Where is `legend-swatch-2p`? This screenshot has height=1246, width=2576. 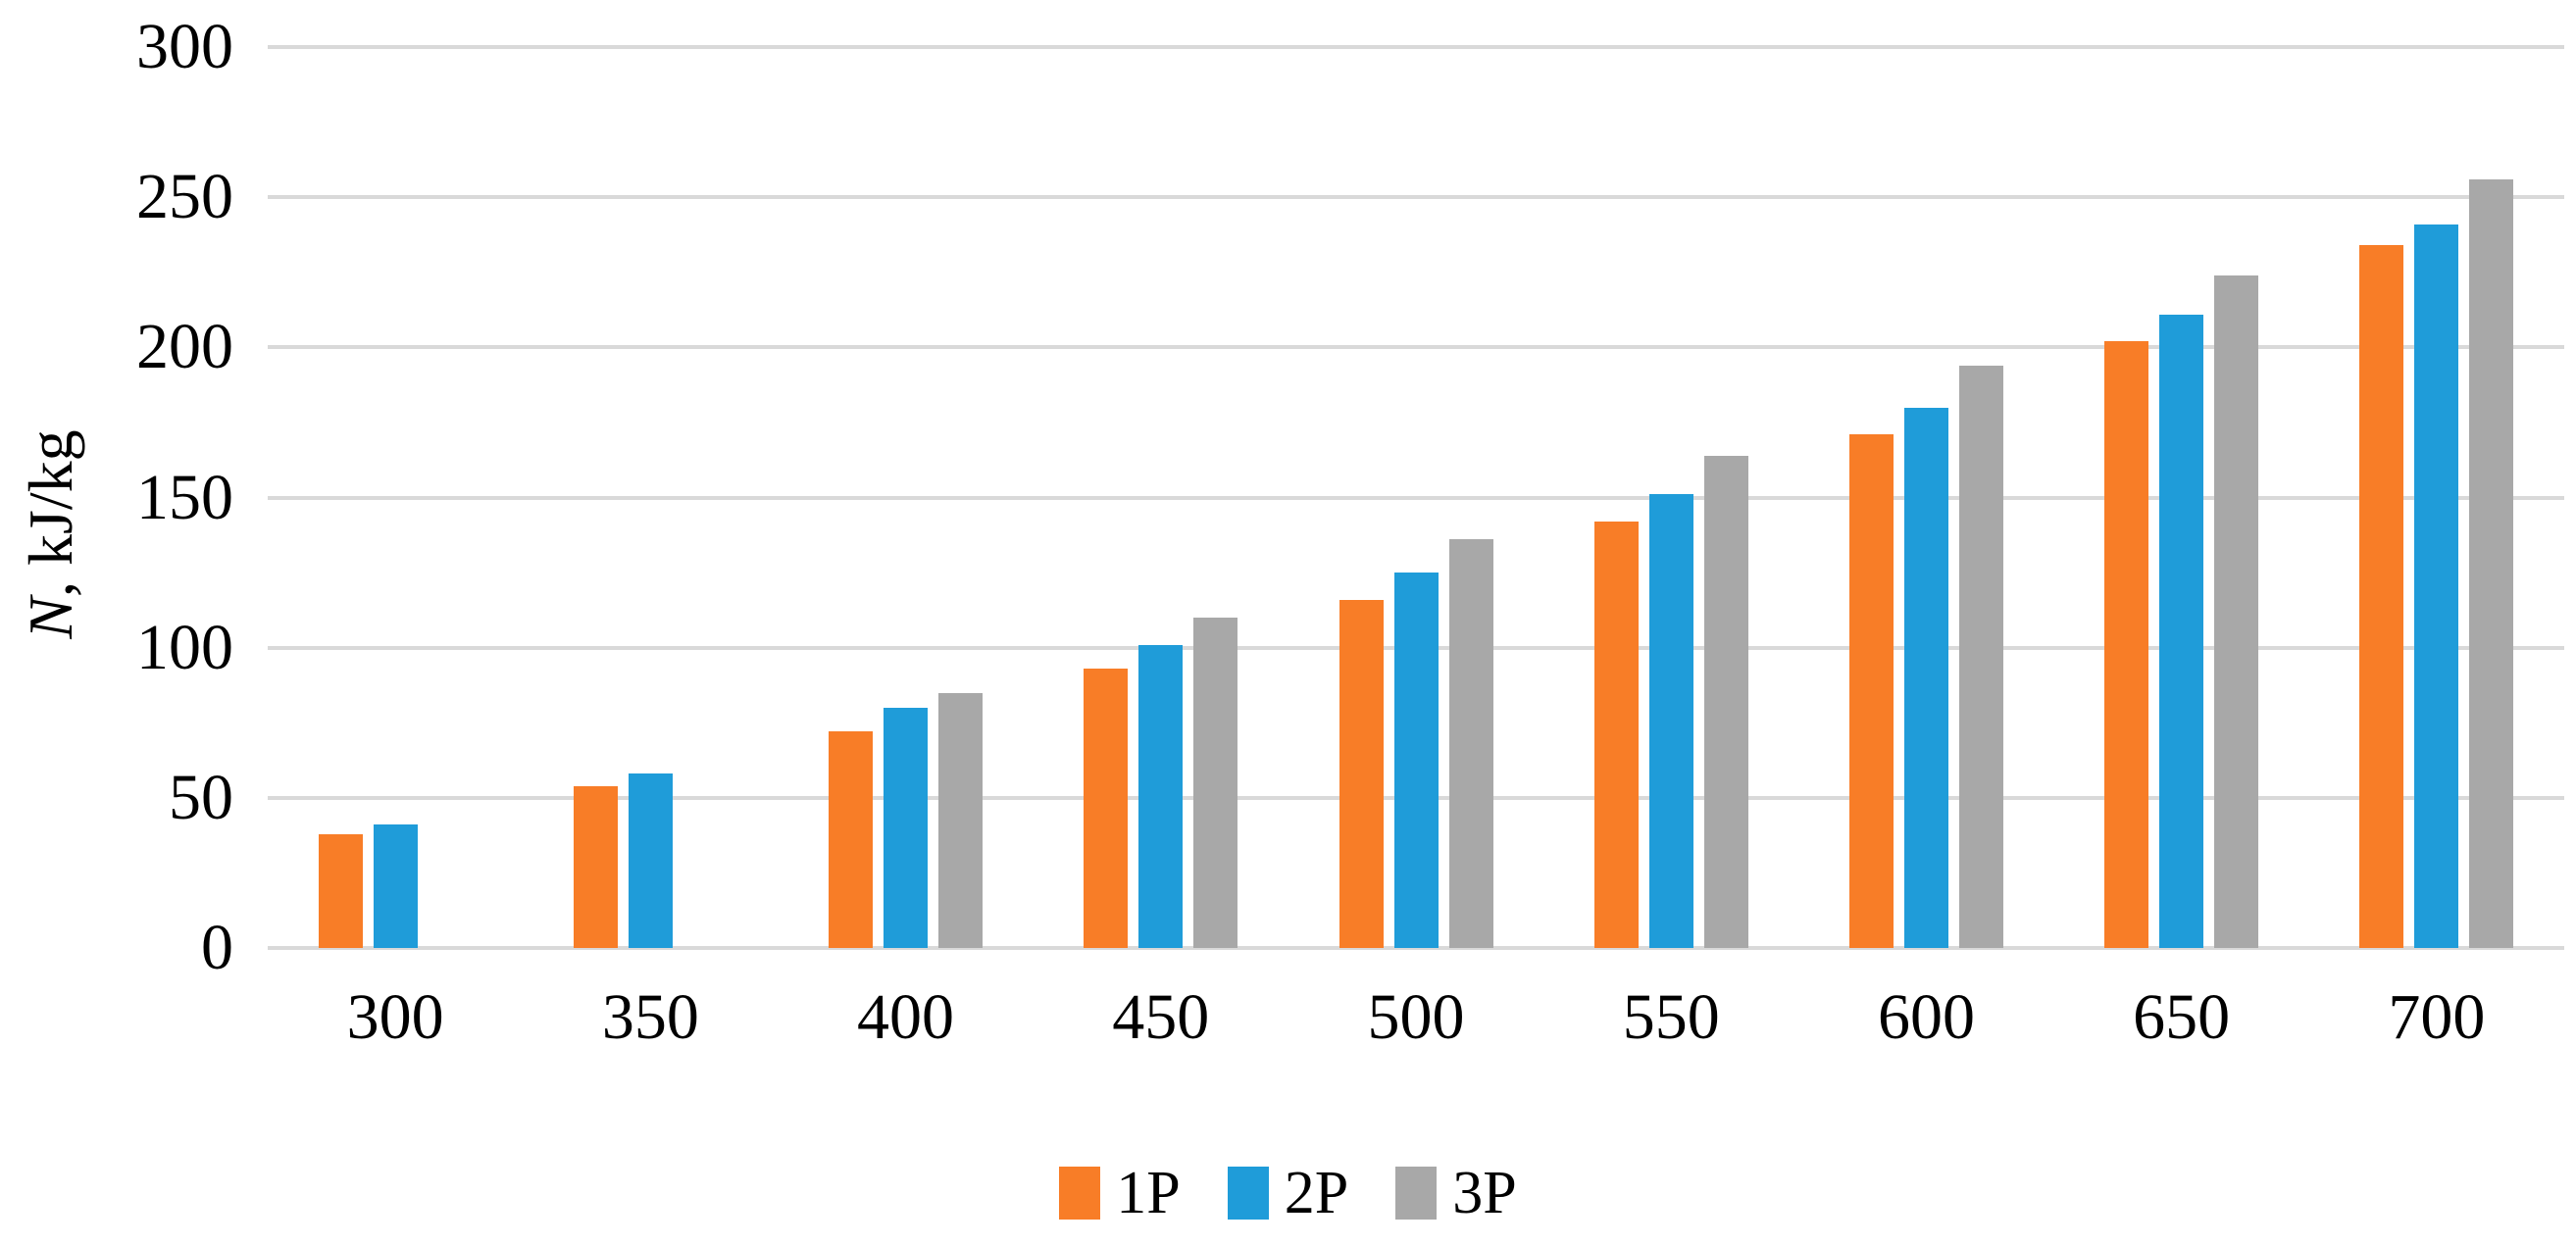
legend-swatch-2p is located at coordinates (1248, 1193).